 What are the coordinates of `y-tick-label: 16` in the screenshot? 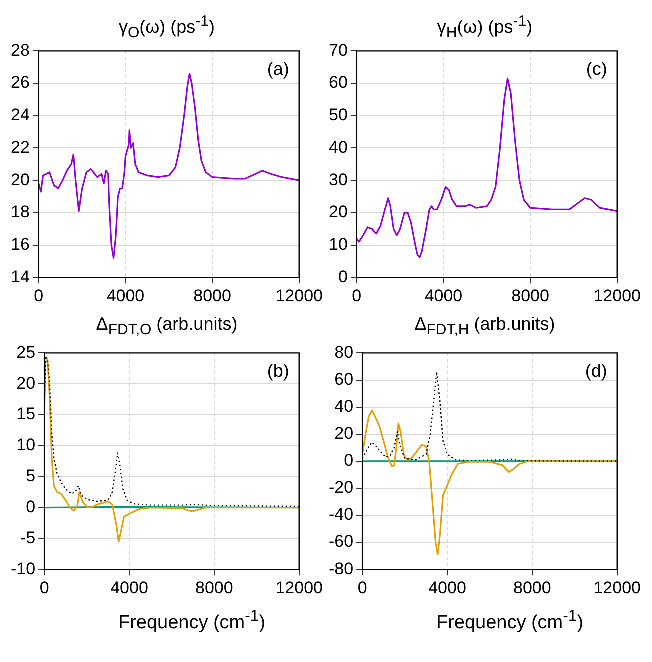 It's located at (20, 244).